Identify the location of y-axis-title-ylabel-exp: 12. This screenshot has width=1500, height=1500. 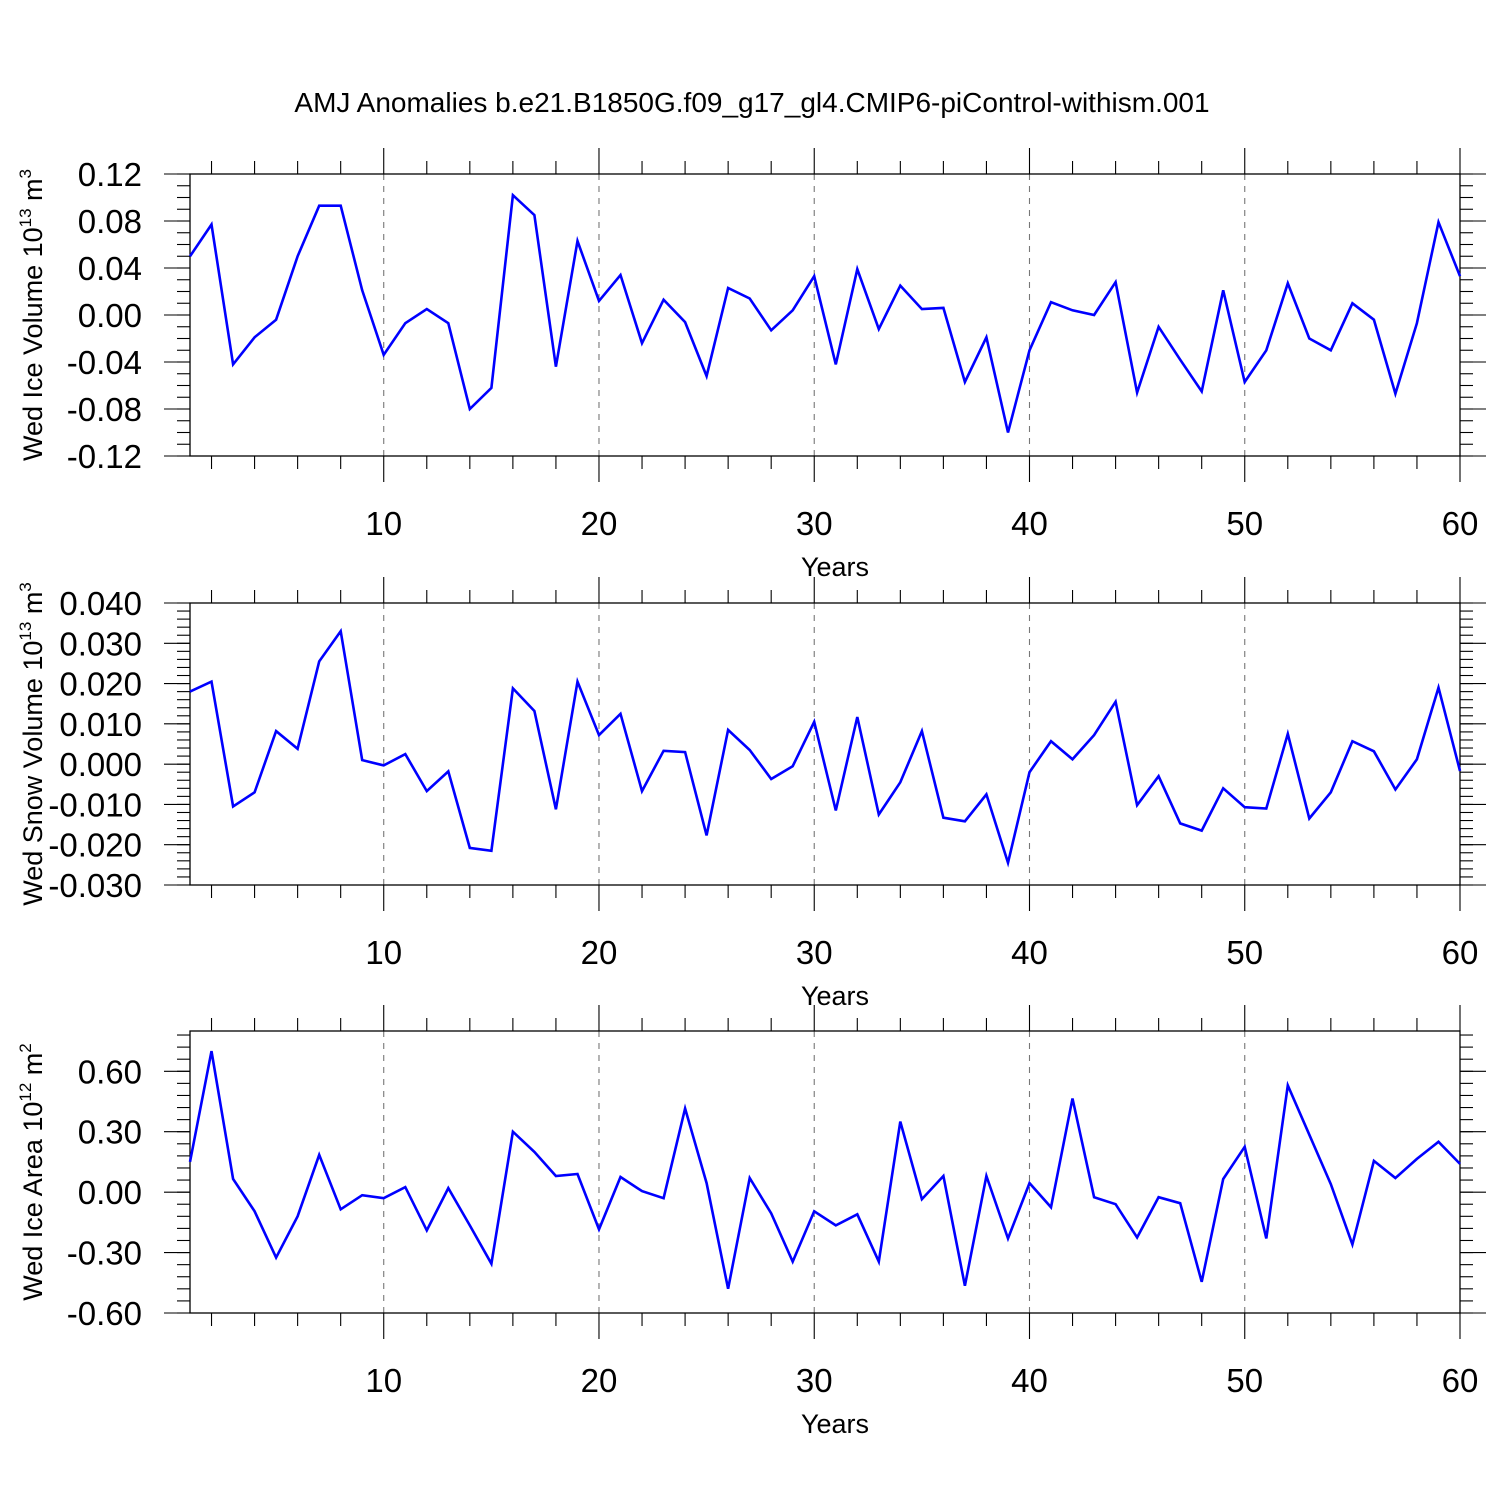
(25, 1092).